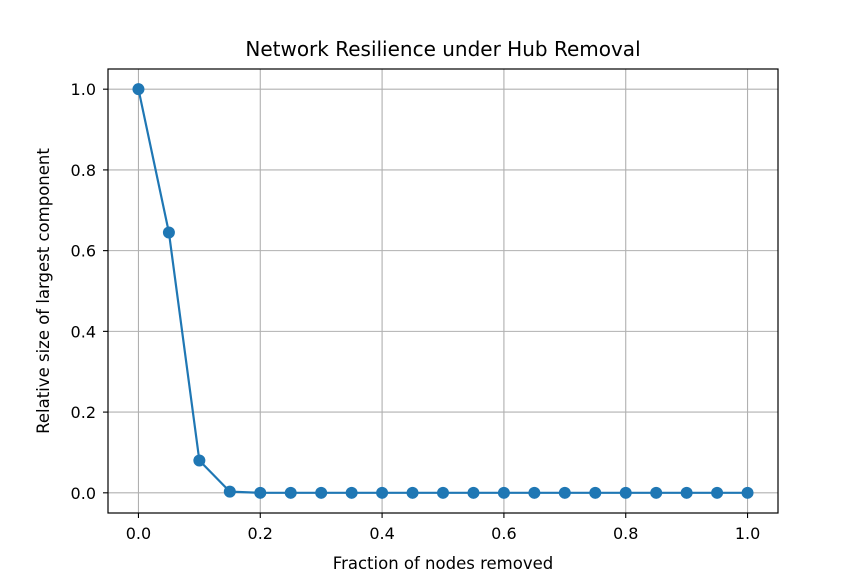  Describe the element at coordinates (442, 49) in the screenshot. I see `chart-title: Network Resilience under Hub Removal` at that location.